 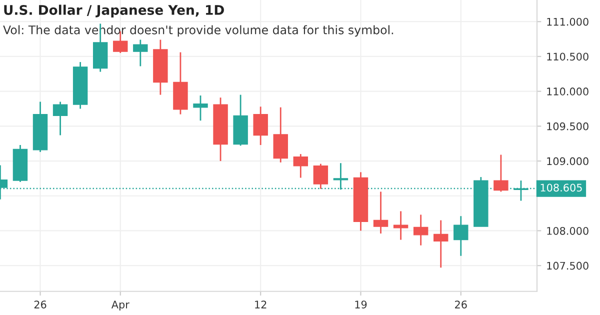 What do you see at coordinates (114, 11) in the screenshot?
I see `chart-title: U.S. Dollar / Japanese Yen, 1D` at bounding box center [114, 11].